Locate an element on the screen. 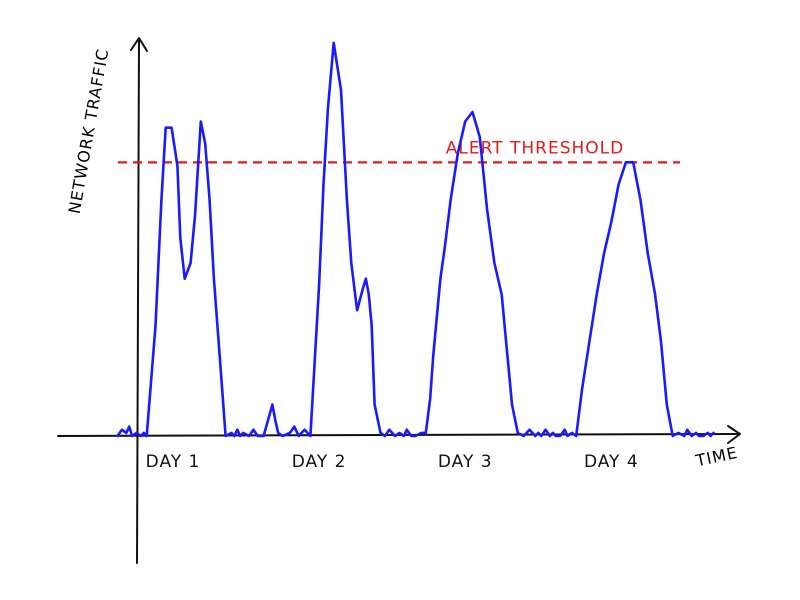 The image size is (800, 600). x-axis-title: TIME is located at coordinates (716, 457).